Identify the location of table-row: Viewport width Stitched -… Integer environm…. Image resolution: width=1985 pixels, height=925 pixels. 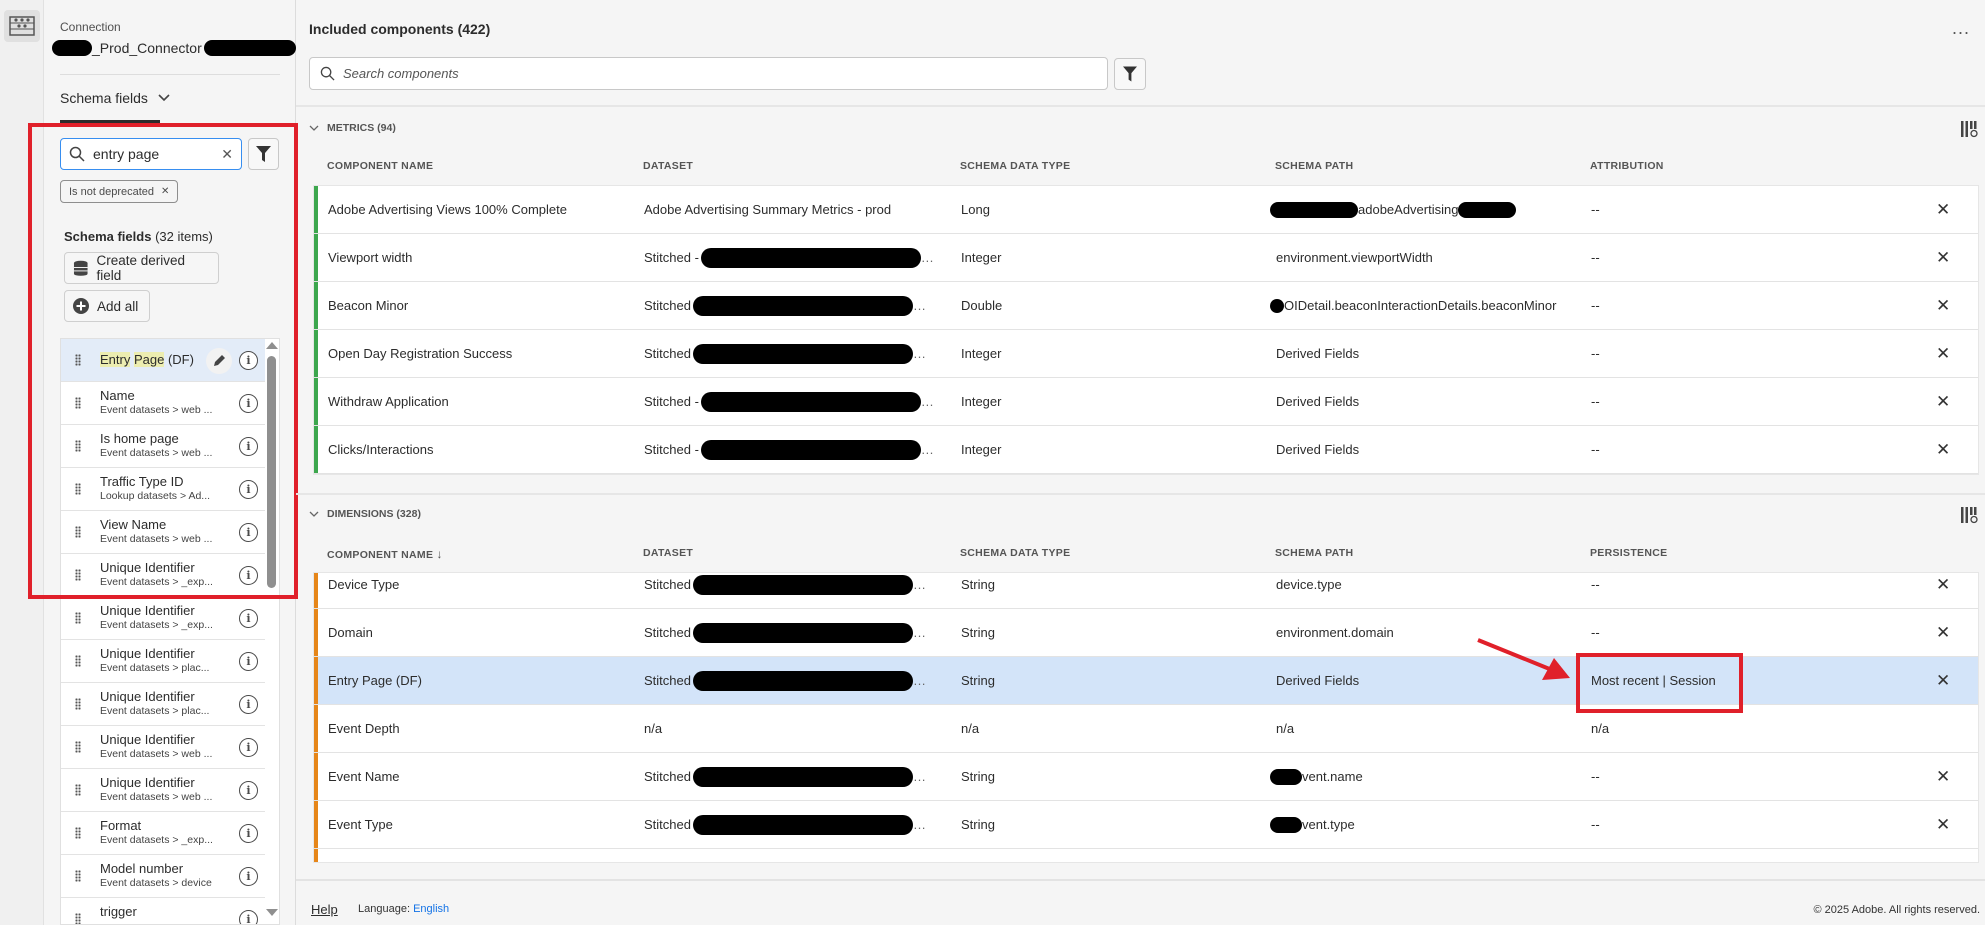
(1146, 258).